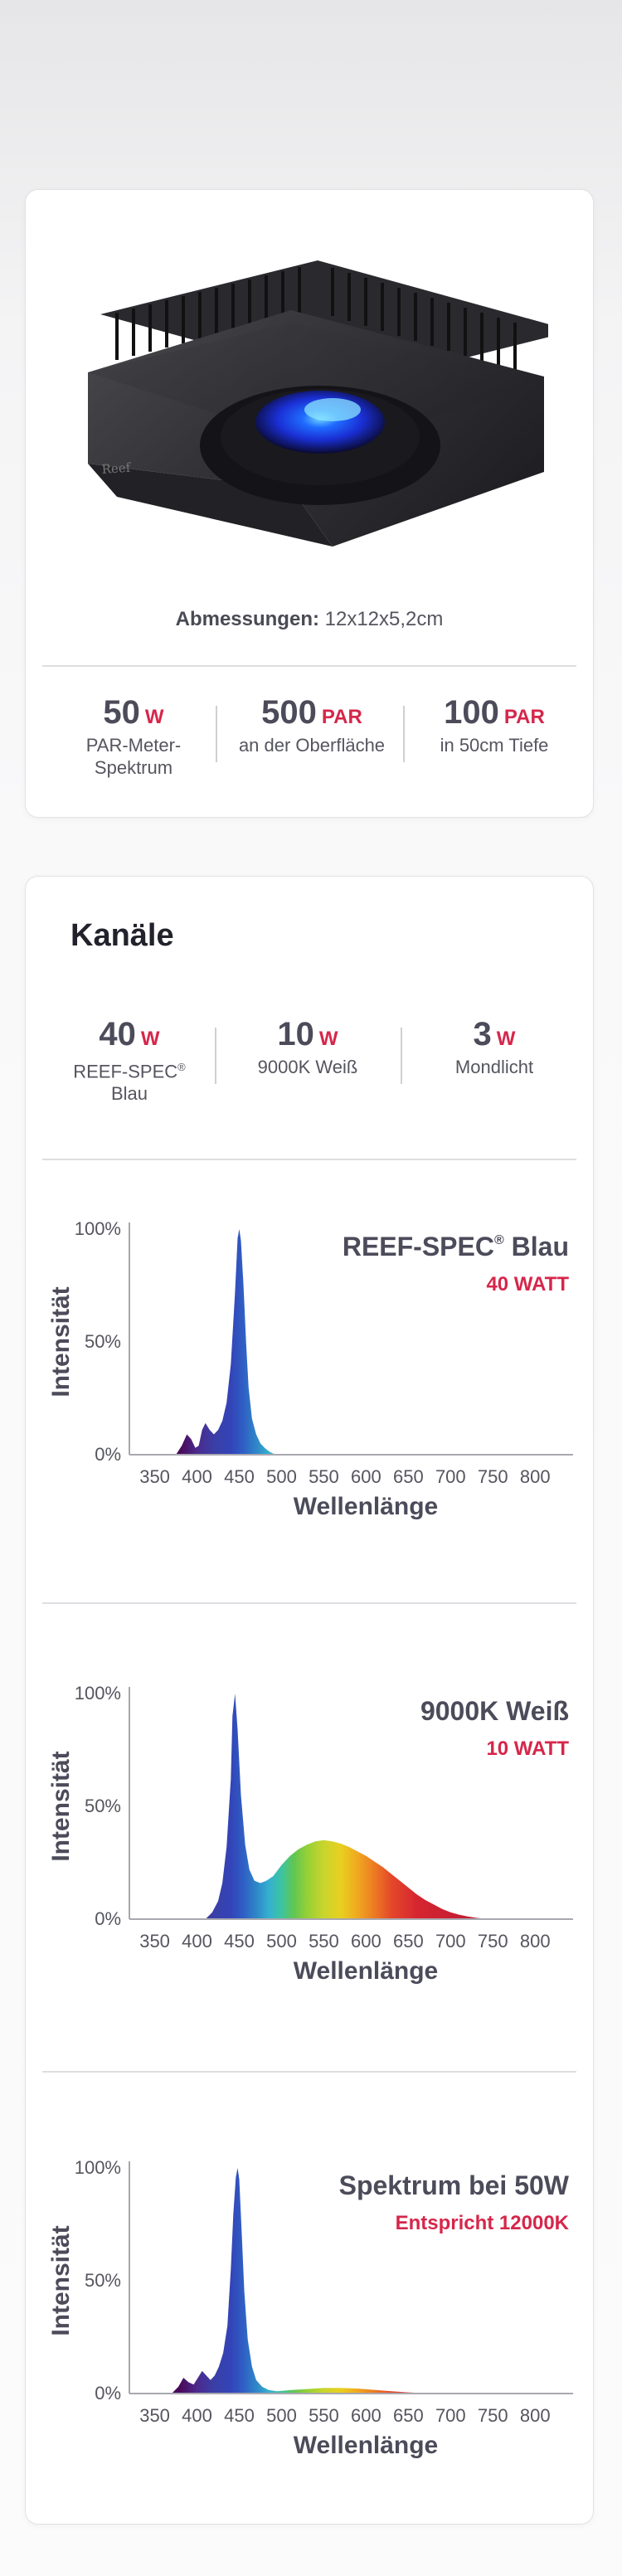  What do you see at coordinates (318, 404) in the screenshot?
I see `led-fixture-image: Reef` at bounding box center [318, 404].